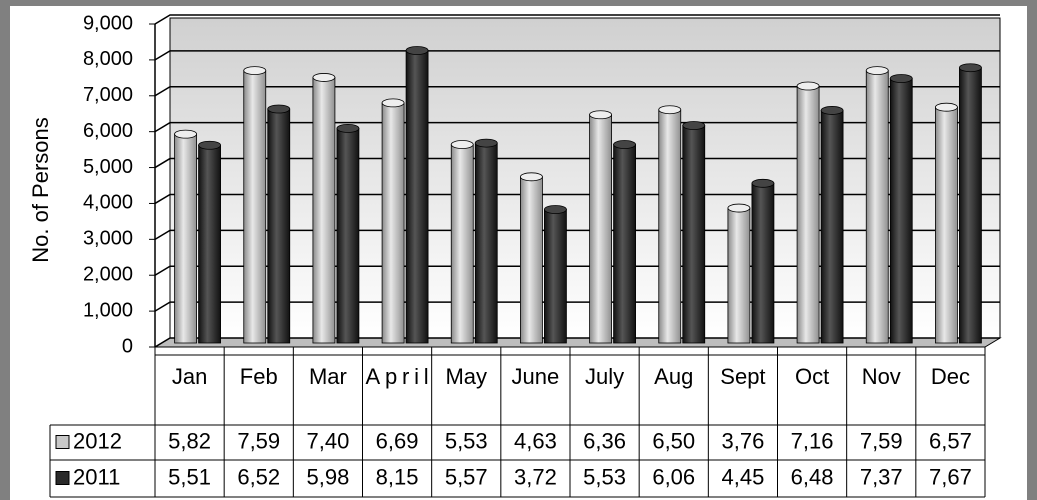 This screenshot has height=500, width=1037. What do you see at coordinates (673, 476) in the screenshot?
I see `table-value: 6,06` at bounding box center [673, 476].